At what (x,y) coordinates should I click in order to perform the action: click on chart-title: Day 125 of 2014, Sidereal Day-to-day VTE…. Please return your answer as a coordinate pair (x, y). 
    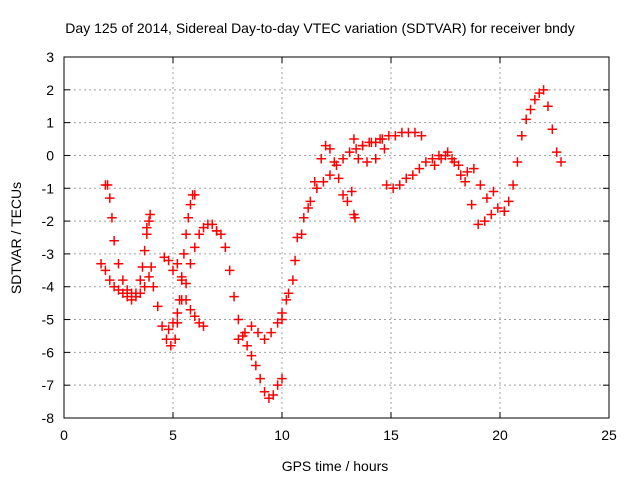
    Looking at the image, I should click on (319, 28).